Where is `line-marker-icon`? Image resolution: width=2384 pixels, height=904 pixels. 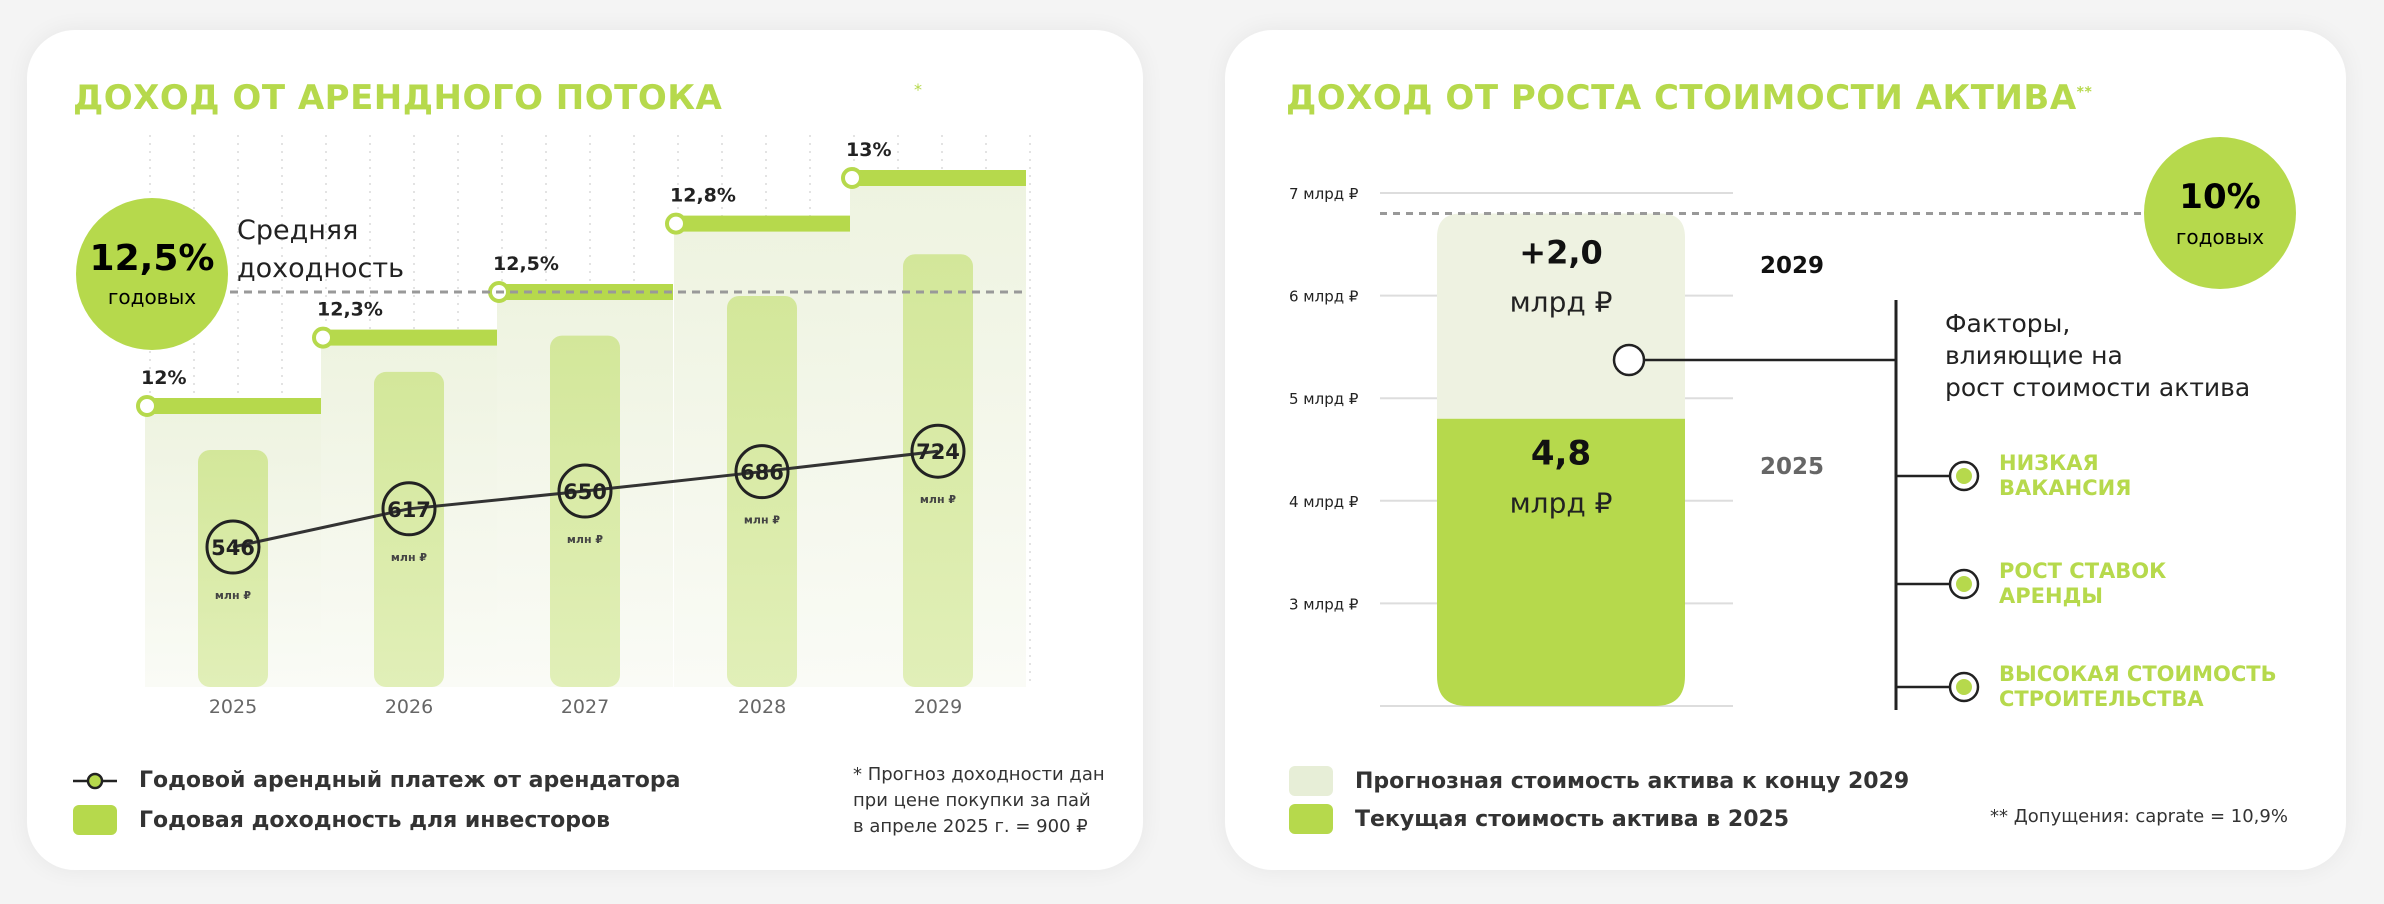 line-marker-icon is located at coordinates (95, 780).